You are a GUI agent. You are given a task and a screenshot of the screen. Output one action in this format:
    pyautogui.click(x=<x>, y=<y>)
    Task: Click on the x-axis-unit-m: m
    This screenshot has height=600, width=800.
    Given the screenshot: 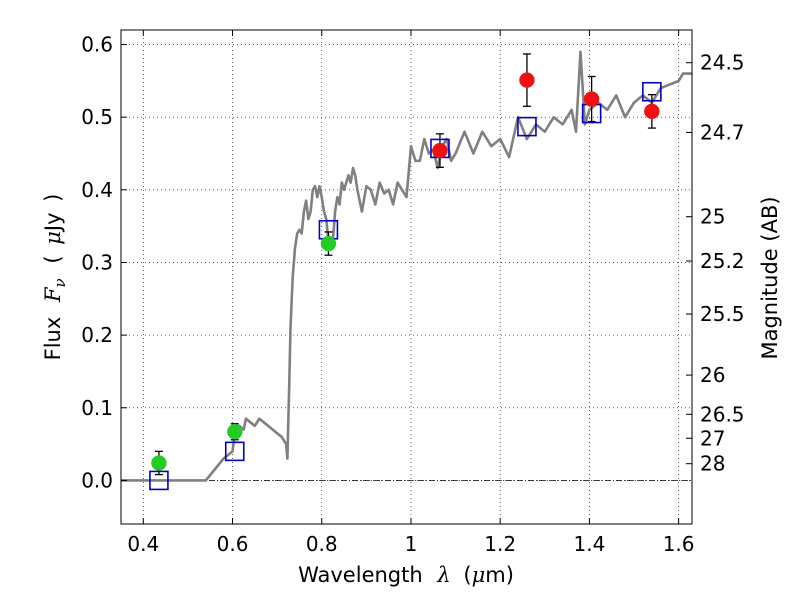 What is the action you would take?
    pyautogui.click(x=495, y=575)
    